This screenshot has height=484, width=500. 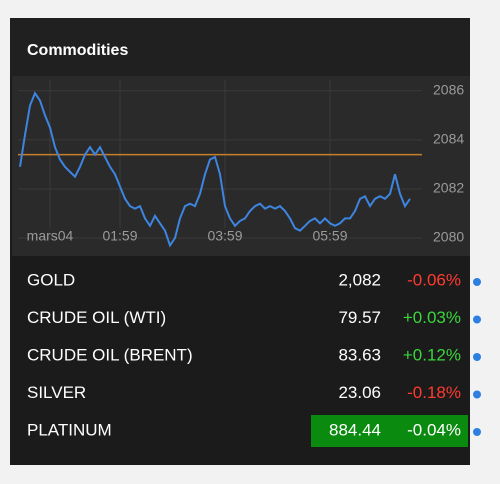 I want to click on commodity-name: SILVER, so click(x=56, y=392).